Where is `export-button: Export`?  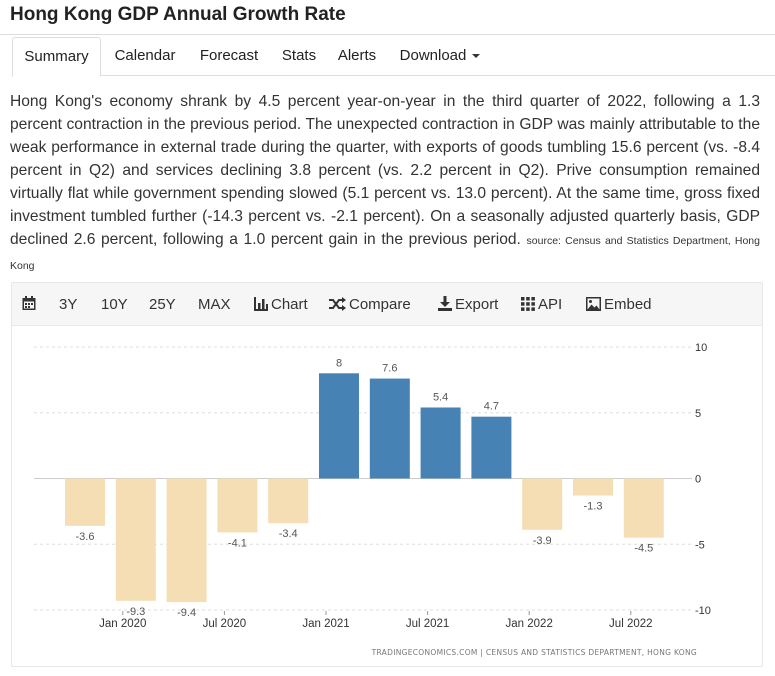 export-button: Export is located at coordinates (468, 304).